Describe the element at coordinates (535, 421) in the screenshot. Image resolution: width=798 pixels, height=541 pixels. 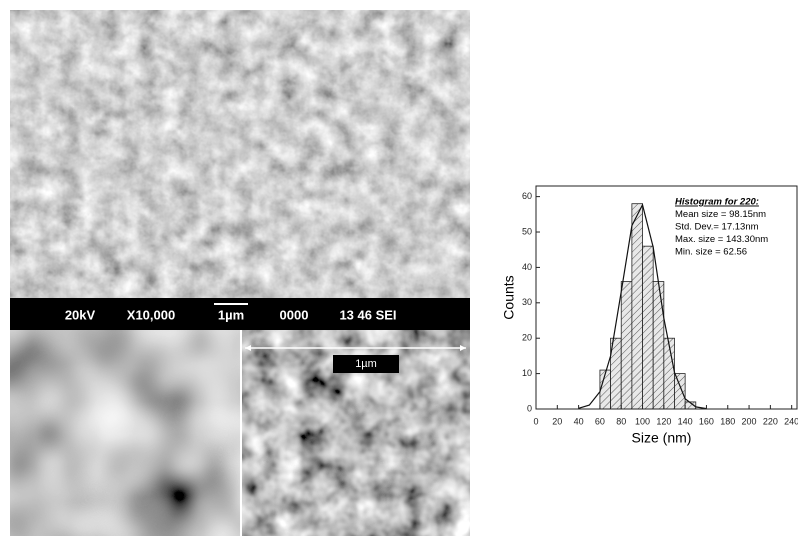
I see `x-tick-label: 0` at that location.